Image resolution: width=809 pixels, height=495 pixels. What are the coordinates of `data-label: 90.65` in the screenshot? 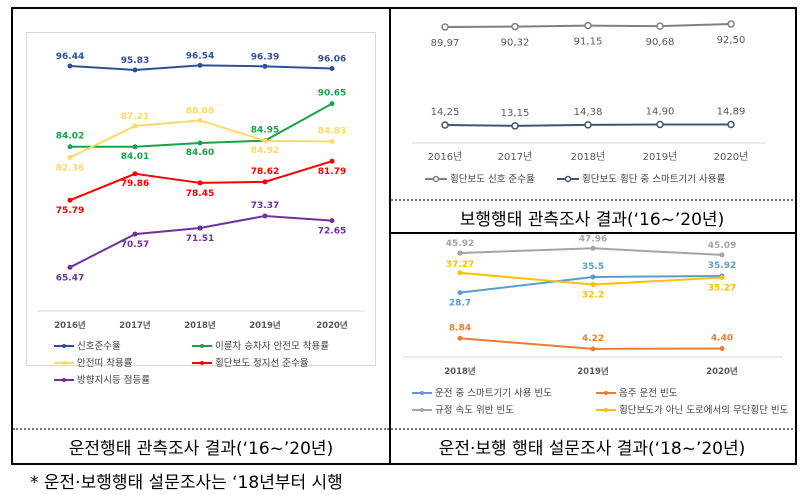 It's located at (332, 94).